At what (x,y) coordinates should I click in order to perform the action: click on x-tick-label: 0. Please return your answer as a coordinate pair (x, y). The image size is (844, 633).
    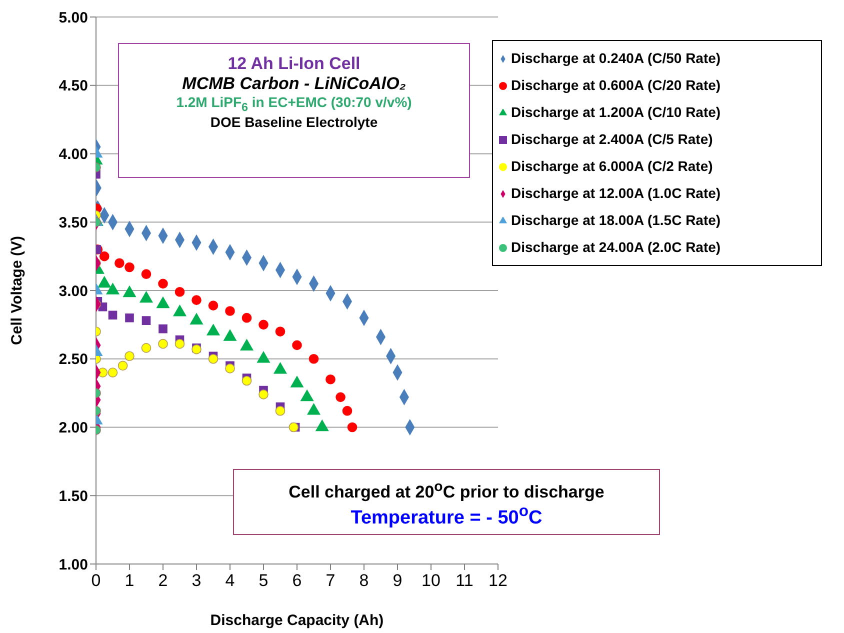
    Looking at the image, I should click on (96, 580).